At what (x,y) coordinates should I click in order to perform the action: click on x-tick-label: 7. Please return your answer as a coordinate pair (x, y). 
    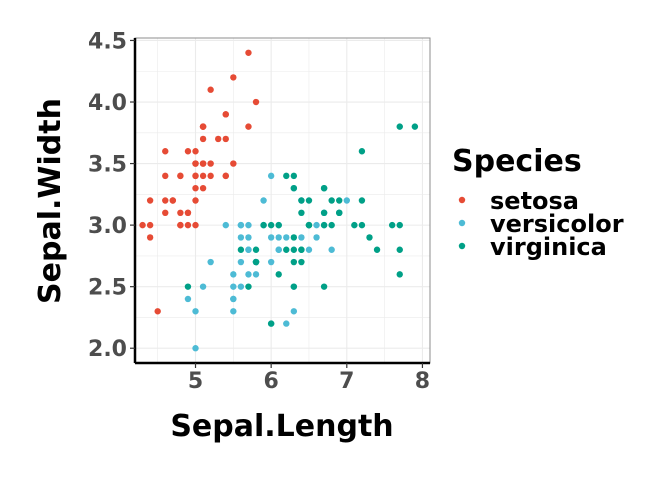
    Looking at the image, I should click on (346, 381).